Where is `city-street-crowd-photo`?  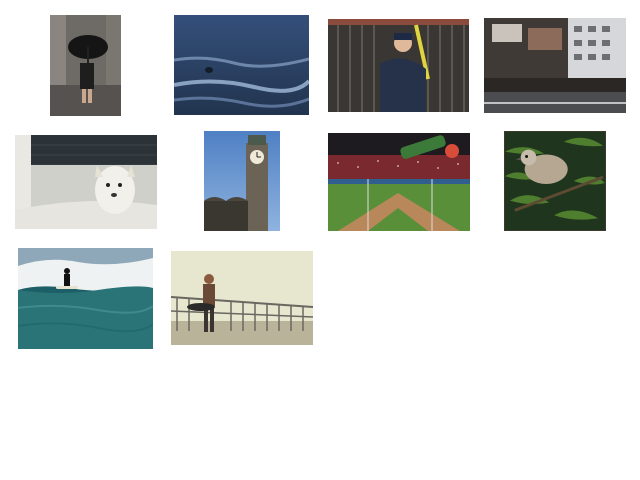 city-street-crowd-photo is located at coordinates (555, 65).